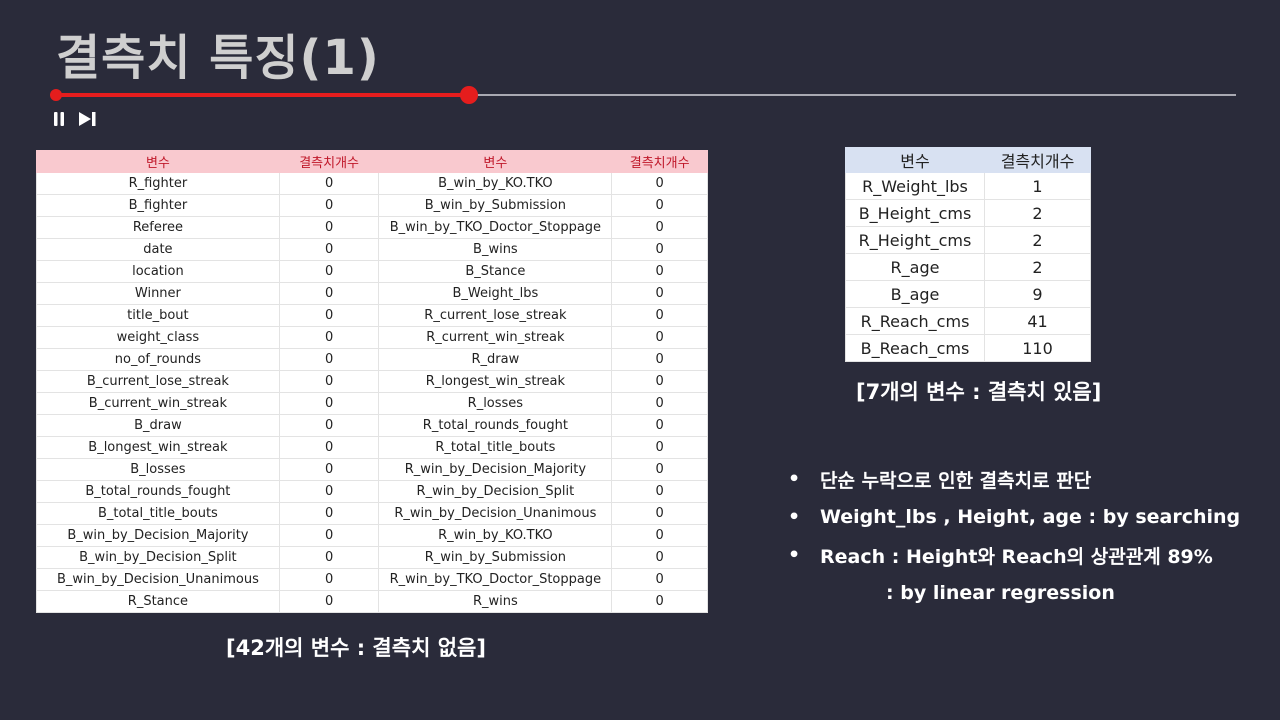  Describe the element at coordinates (915, 321) in the screenshot. I see `variable-name-cell: R_Reach_cms` at that location.